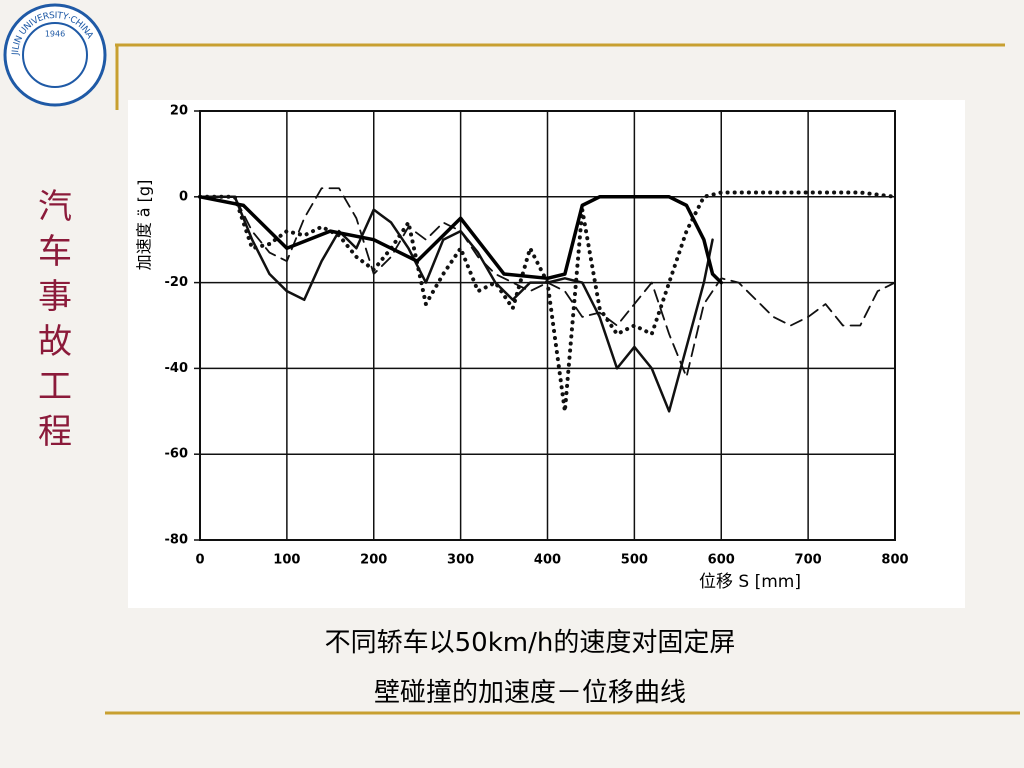 The width and height of the screenshot is (1024, 768). What do you see at coordinates (529, 693) in the screenshot?
I see `caption: 壁碰撞的加速度－位移曲线` at bounding box center [529, 693].